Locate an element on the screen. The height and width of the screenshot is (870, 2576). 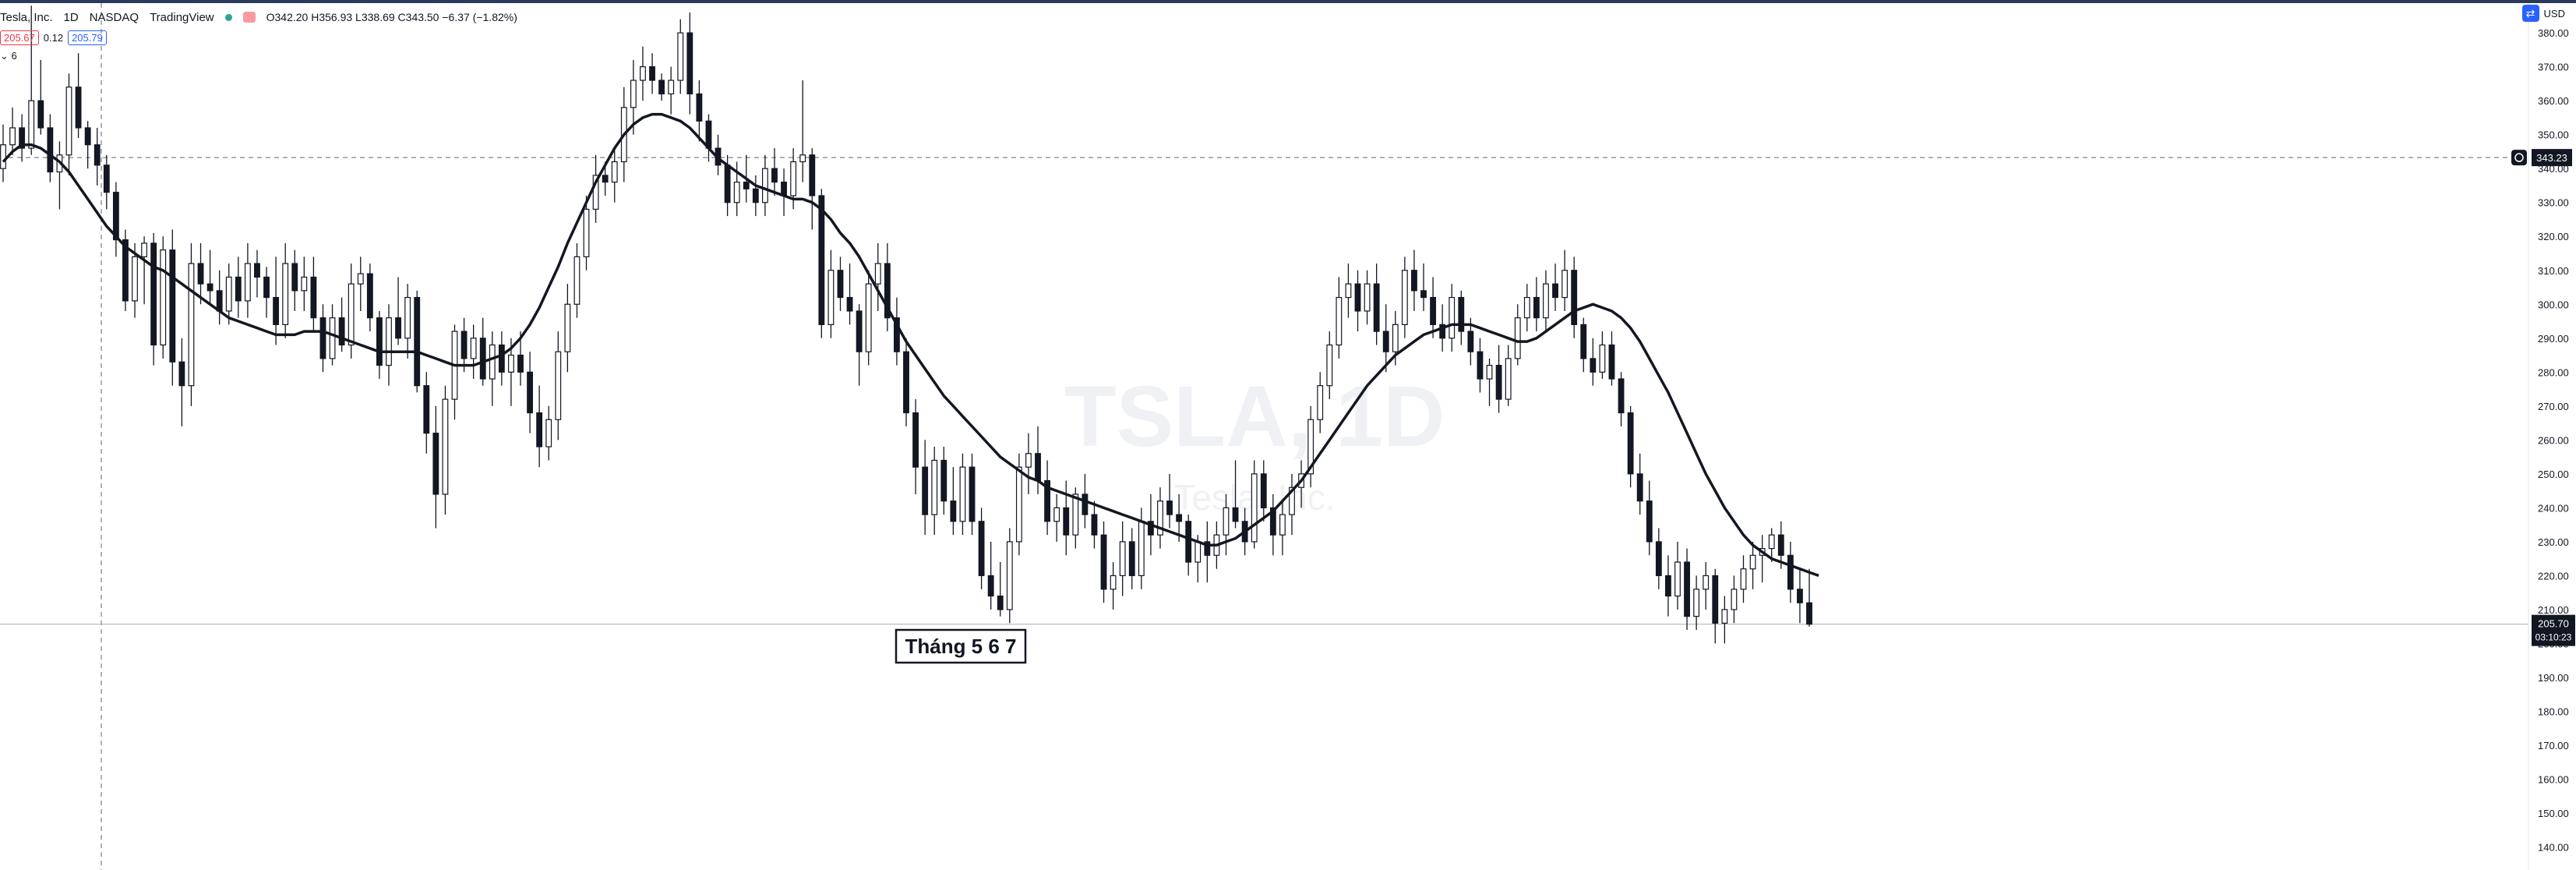
symbol-name: Tesla, Inc. is located at coordinates (26, 17).